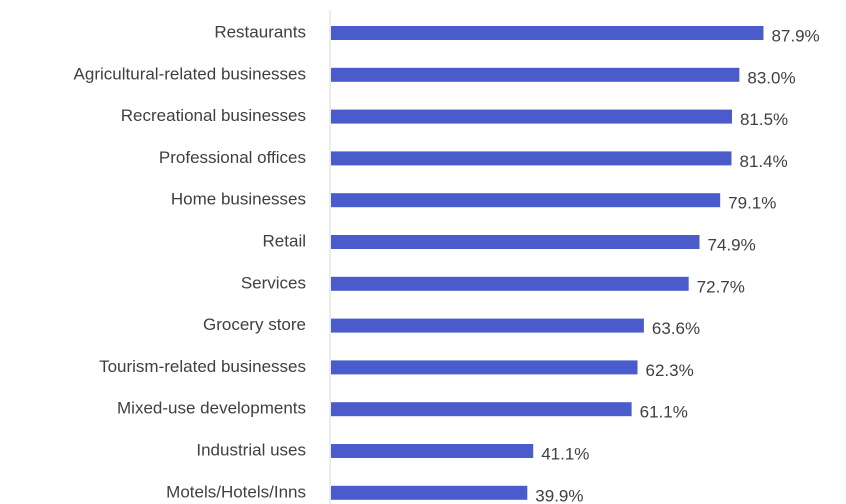  I want to click on category-label: Motels/Hotels/Inns, so click(236, 491).